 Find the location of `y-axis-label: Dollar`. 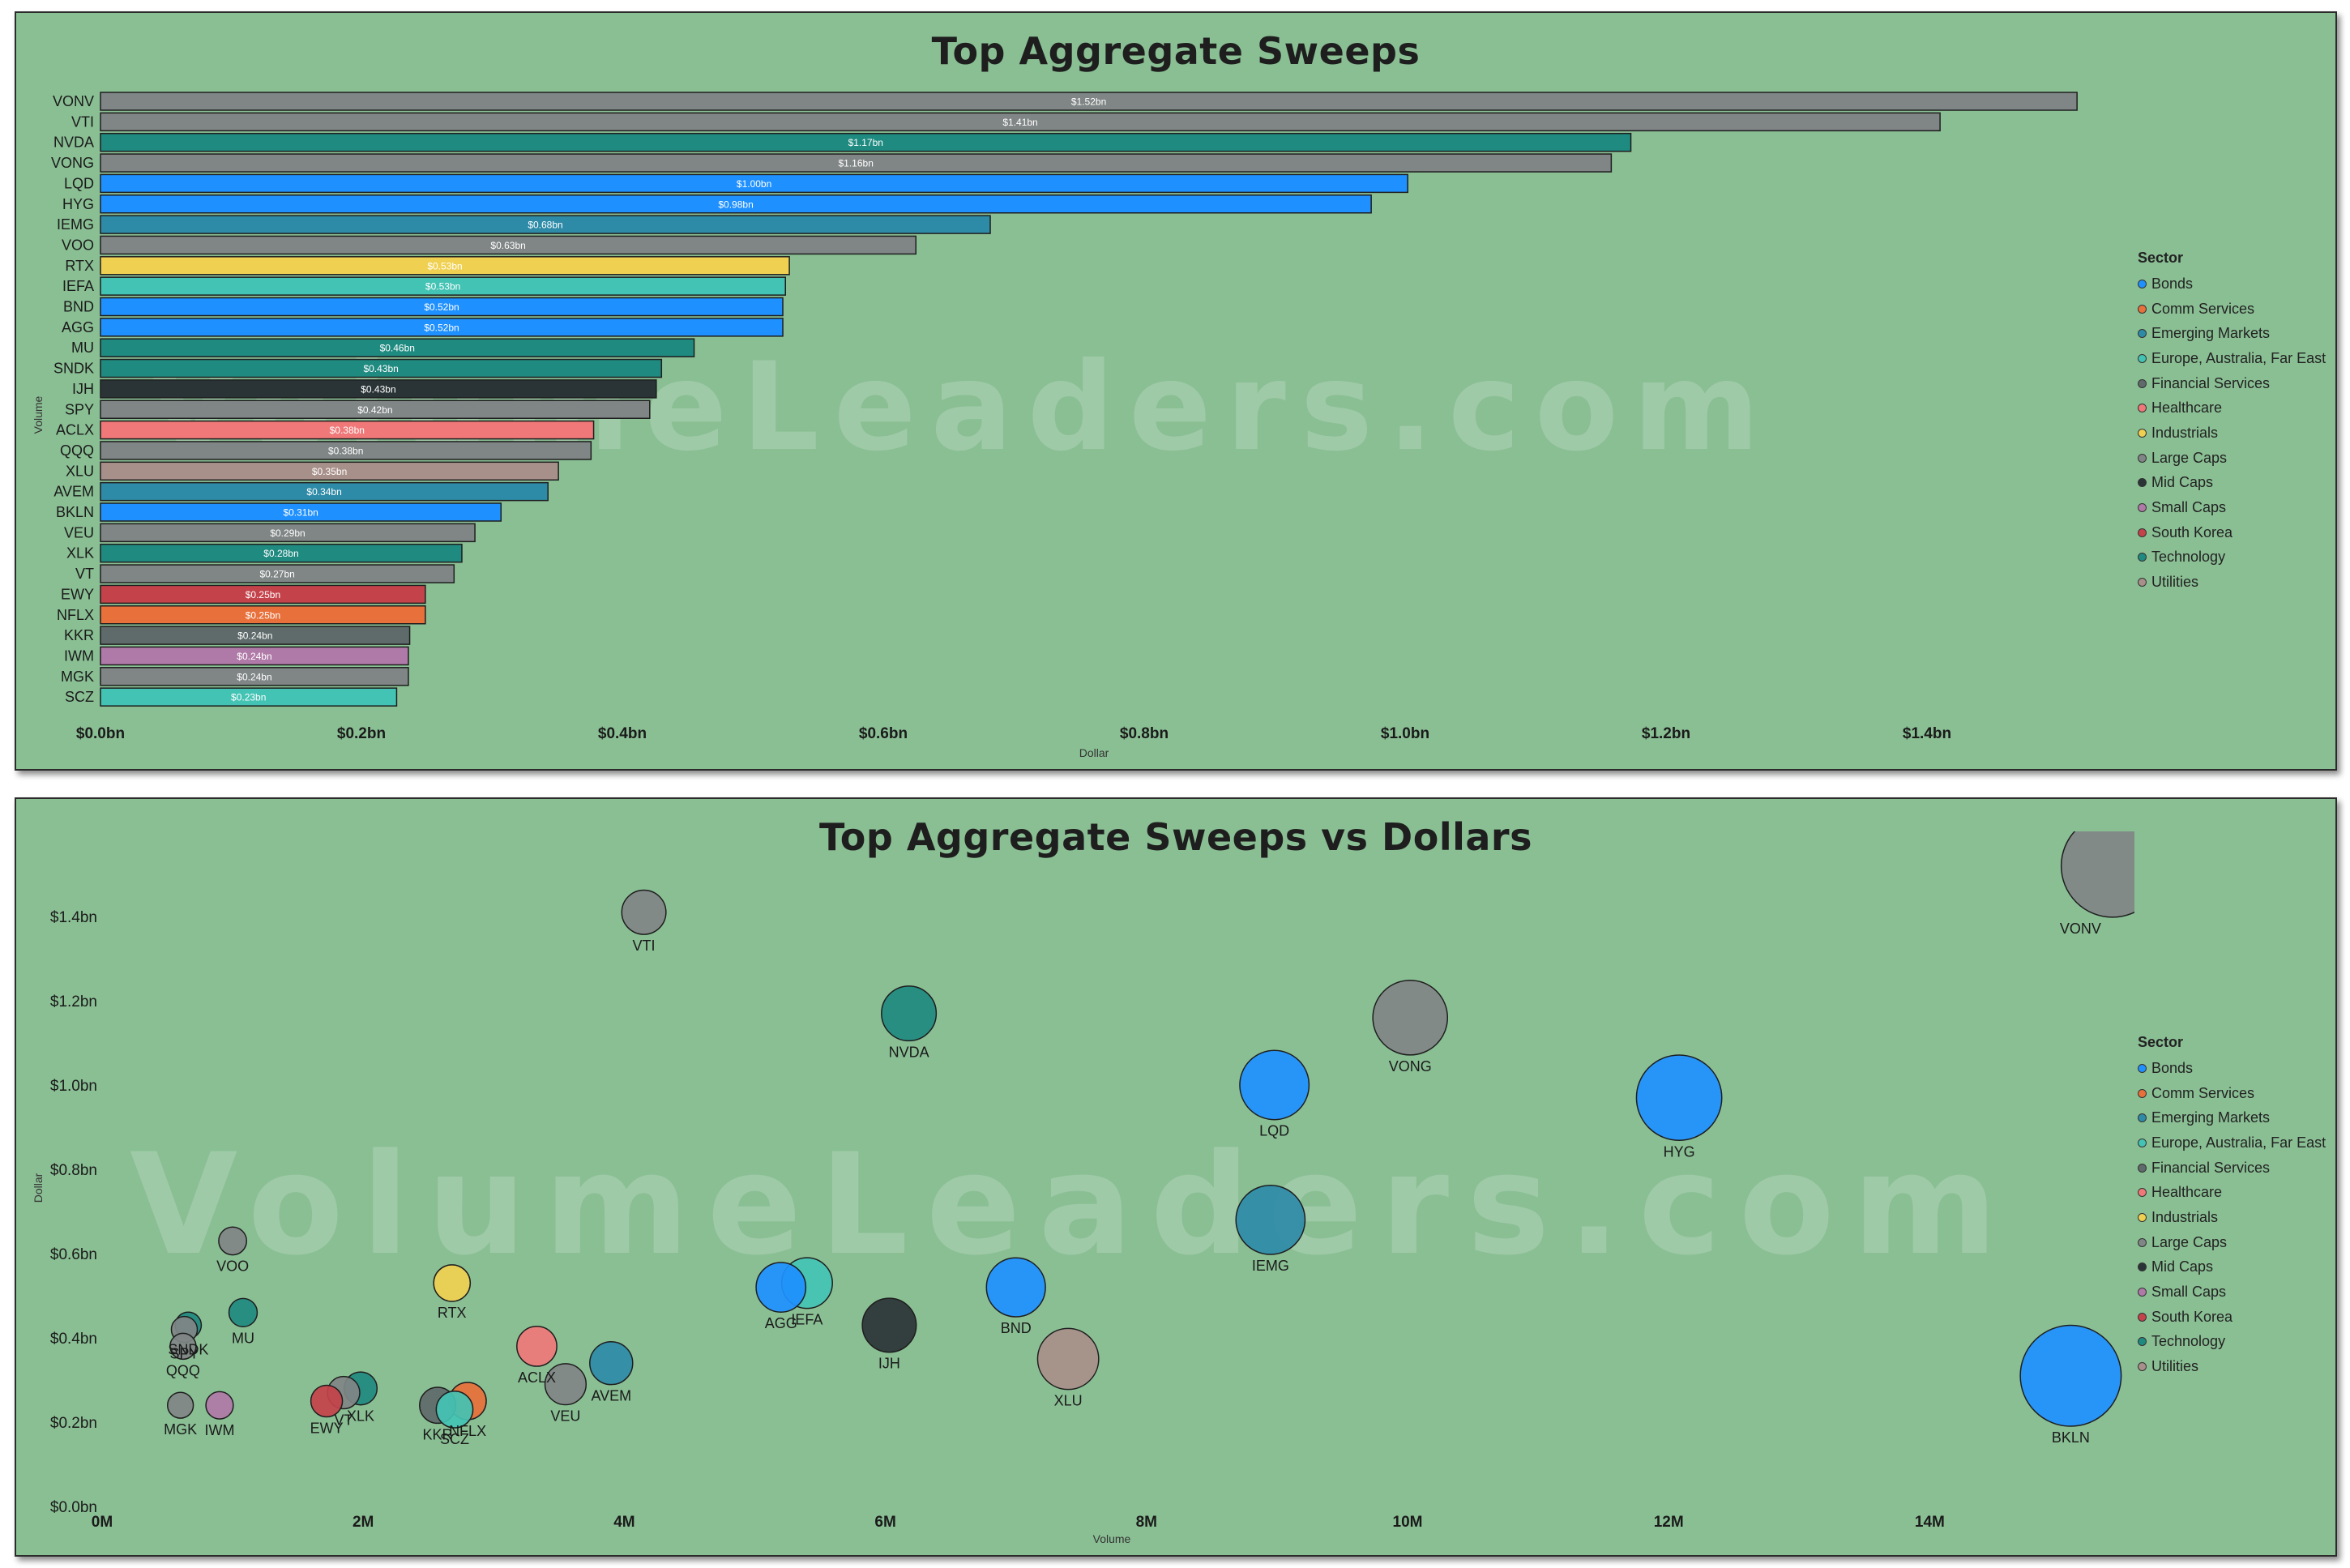

y-axis-label: Dollar is located at coordinates (38, 1188).